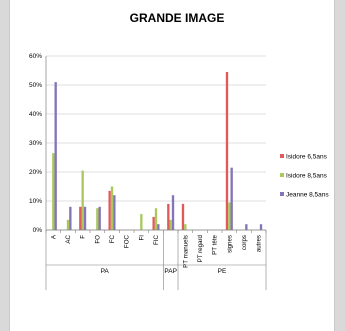 Image resolution: width=345 pixels, height=331 pixels. What do you see at coordinates (229, 244) in the screenshot?
I see `x-category-label: signes` at bounding box center [229, 244].